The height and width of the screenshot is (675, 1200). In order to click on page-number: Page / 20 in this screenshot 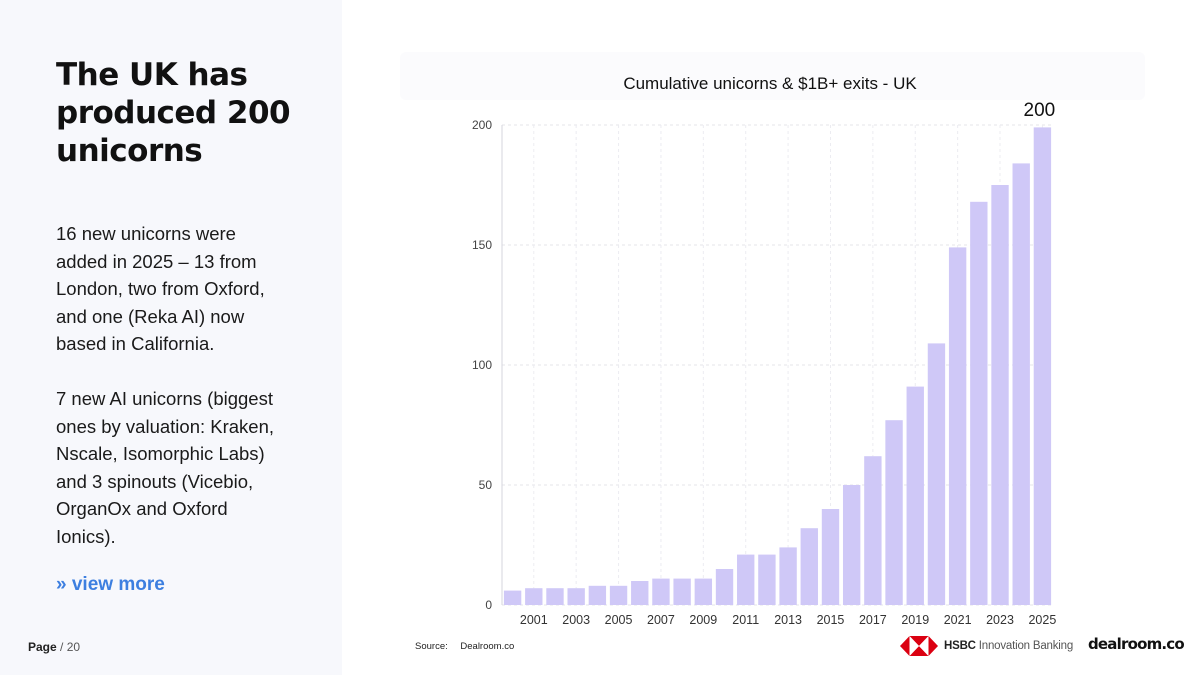, I will do `click(54, 647)`.